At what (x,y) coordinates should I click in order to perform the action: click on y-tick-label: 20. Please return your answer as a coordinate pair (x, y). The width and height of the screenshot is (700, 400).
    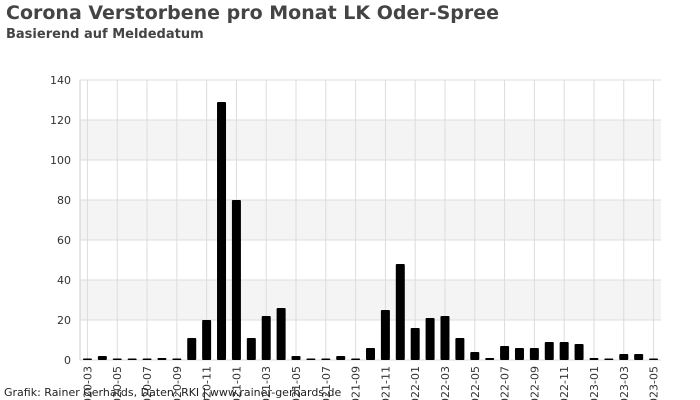
    Looking at the image, I should click on (64, 320).